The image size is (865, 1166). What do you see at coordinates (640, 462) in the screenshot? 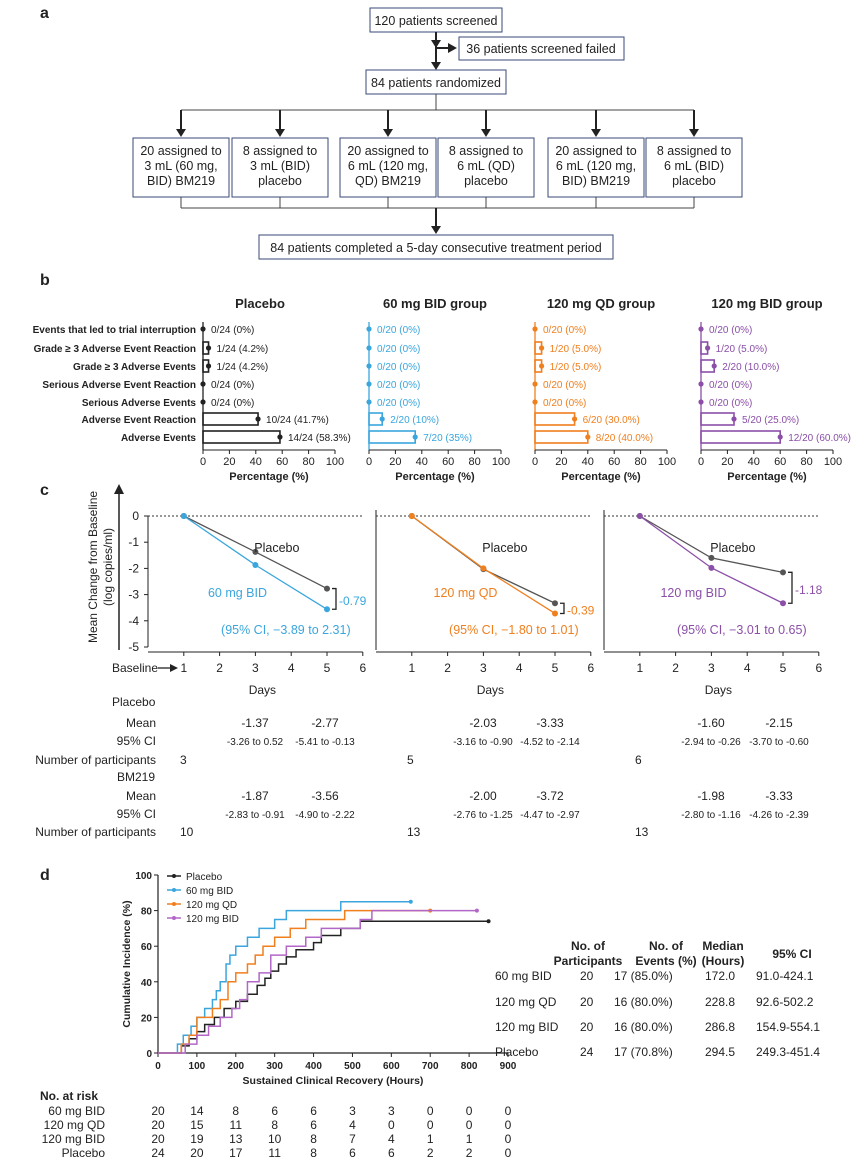
I see `ae-xtick-label-2-4: 80` at bounding box center [640, 462].